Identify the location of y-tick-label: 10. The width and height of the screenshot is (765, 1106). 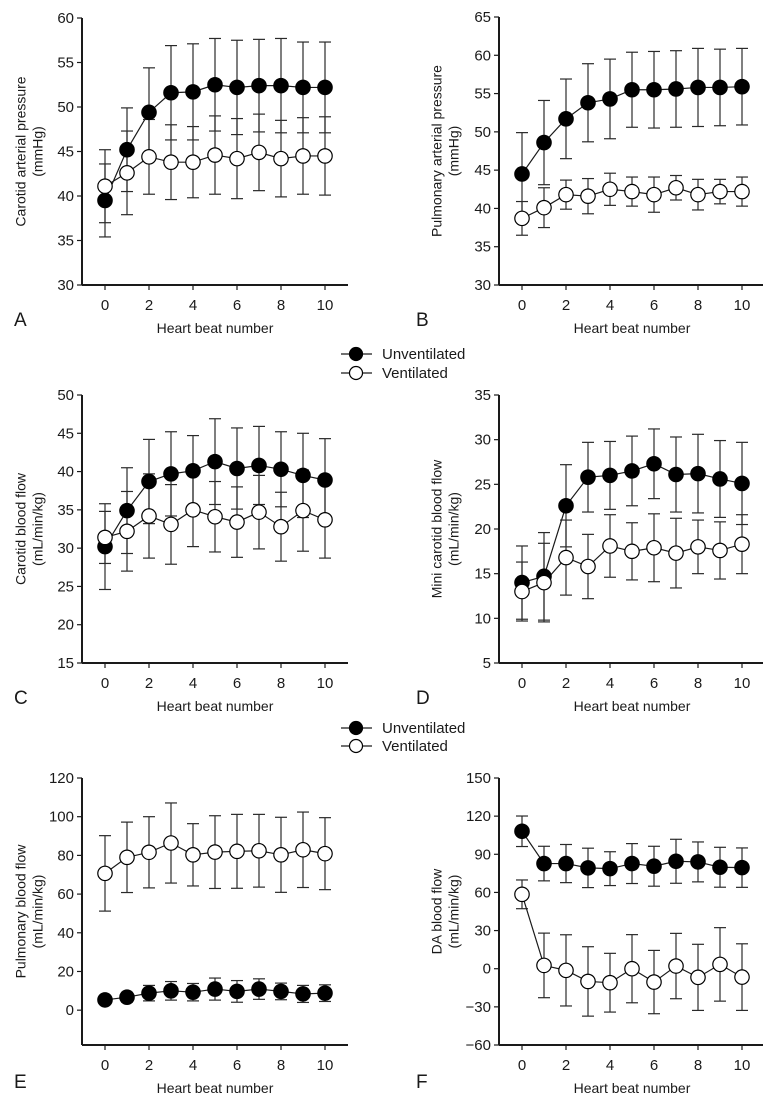
(482, 618).